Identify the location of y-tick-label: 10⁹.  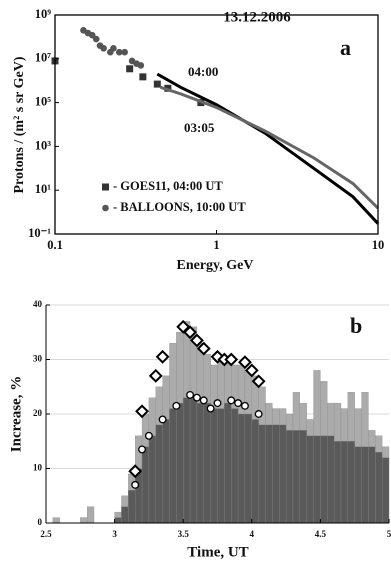
(43, 14).